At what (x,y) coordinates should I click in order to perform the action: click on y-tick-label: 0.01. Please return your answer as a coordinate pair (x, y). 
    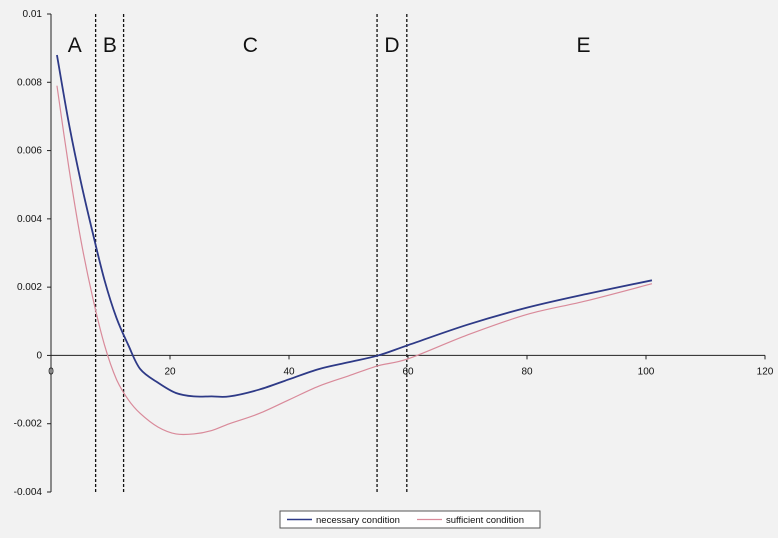
    Looking at the image, I should click on (33, 14).